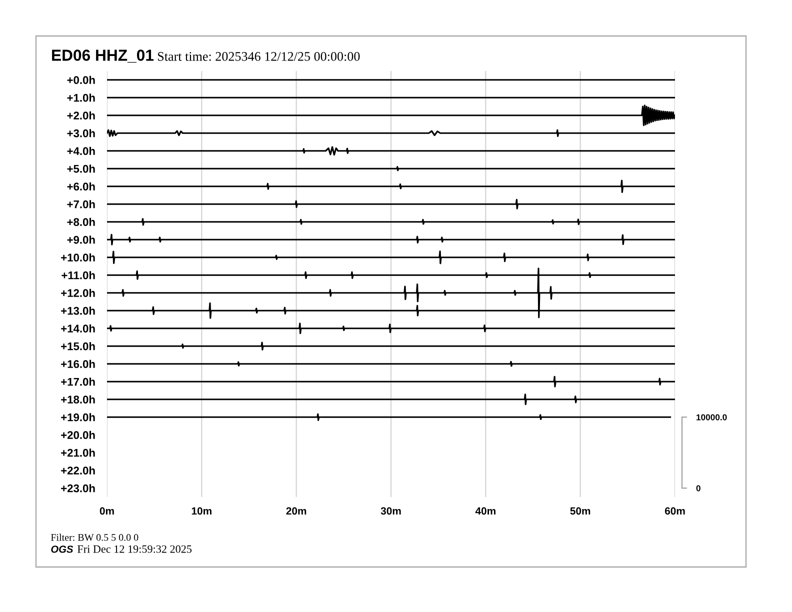 The width and height of the screenshot is (792, 612). What do you see at coordinates (485, 511) in the screenshot?
I see `x-tick-label: 40m` at bounding box center [485, 511].